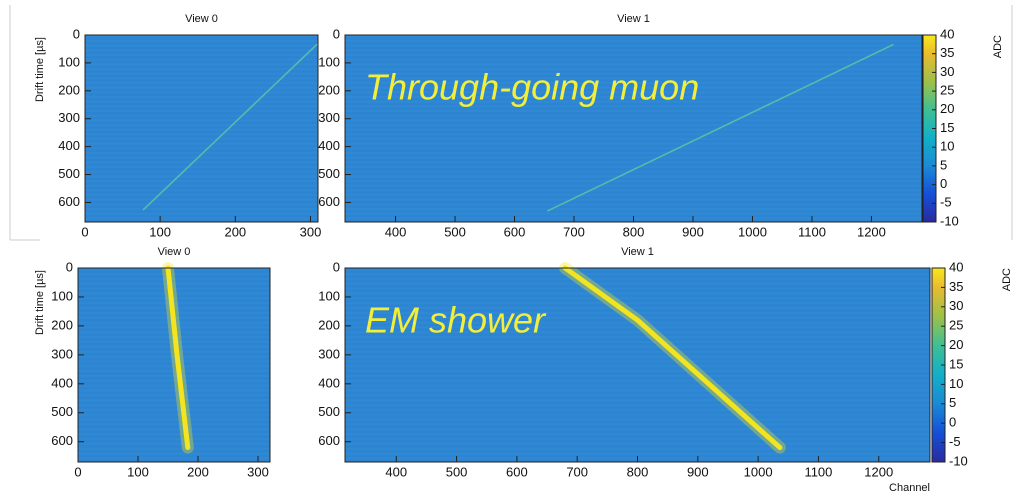 The height and width of the screenshot is (495, 1020). What do you see at coordinates (909, 488) in the screenshot?
I see `x-axis-label: Channel` at bounding box center [909, 488].